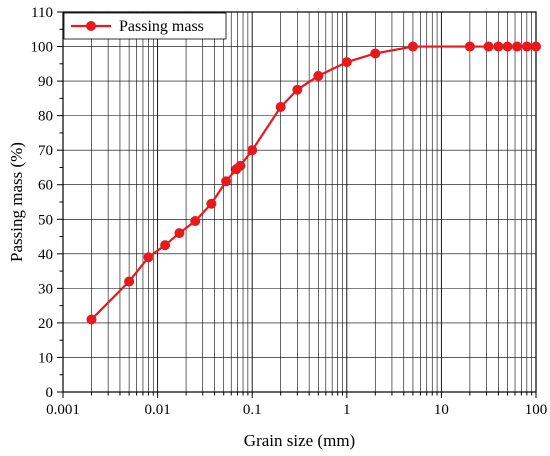  Describe the element at coordinates (441, 410) in the screenshot. I see `x-tick-label: 10` at that location.